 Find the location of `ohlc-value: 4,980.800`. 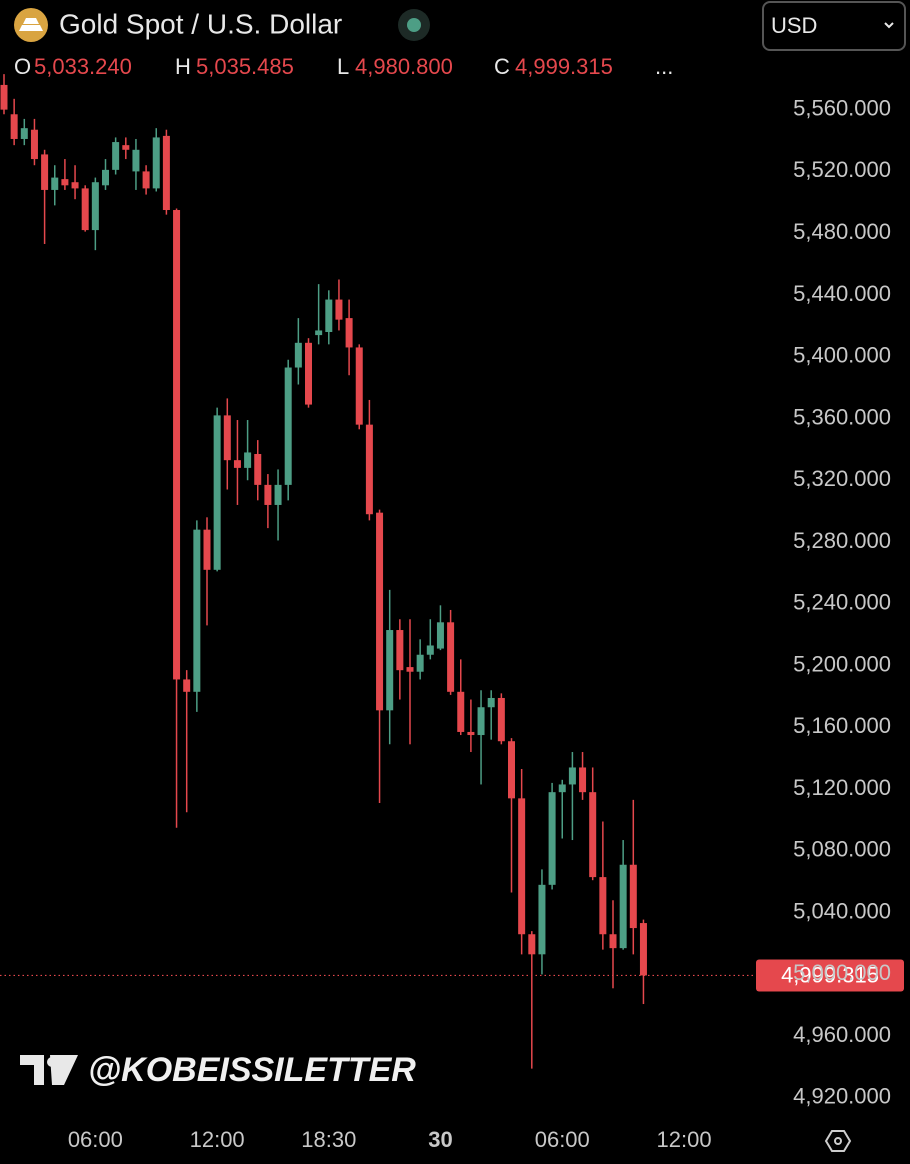

ohlc-value: 4,980.800 is located at coordinates (404, 66).